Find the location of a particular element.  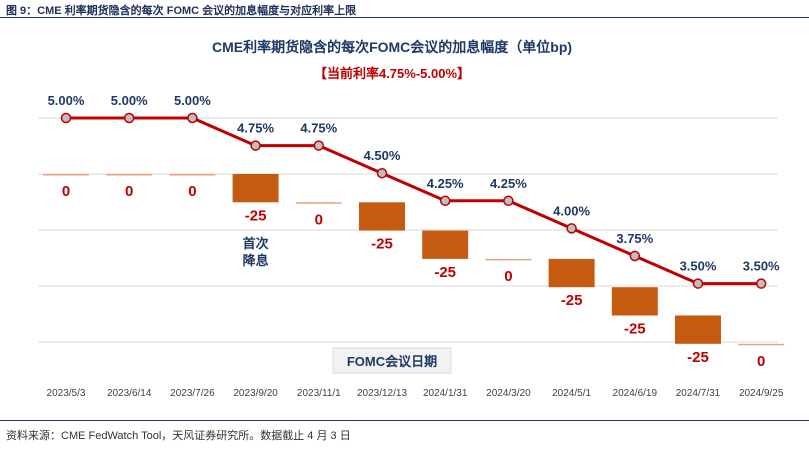

x-tick-label: 2023/11/1 is located at coordinates (319, 393).